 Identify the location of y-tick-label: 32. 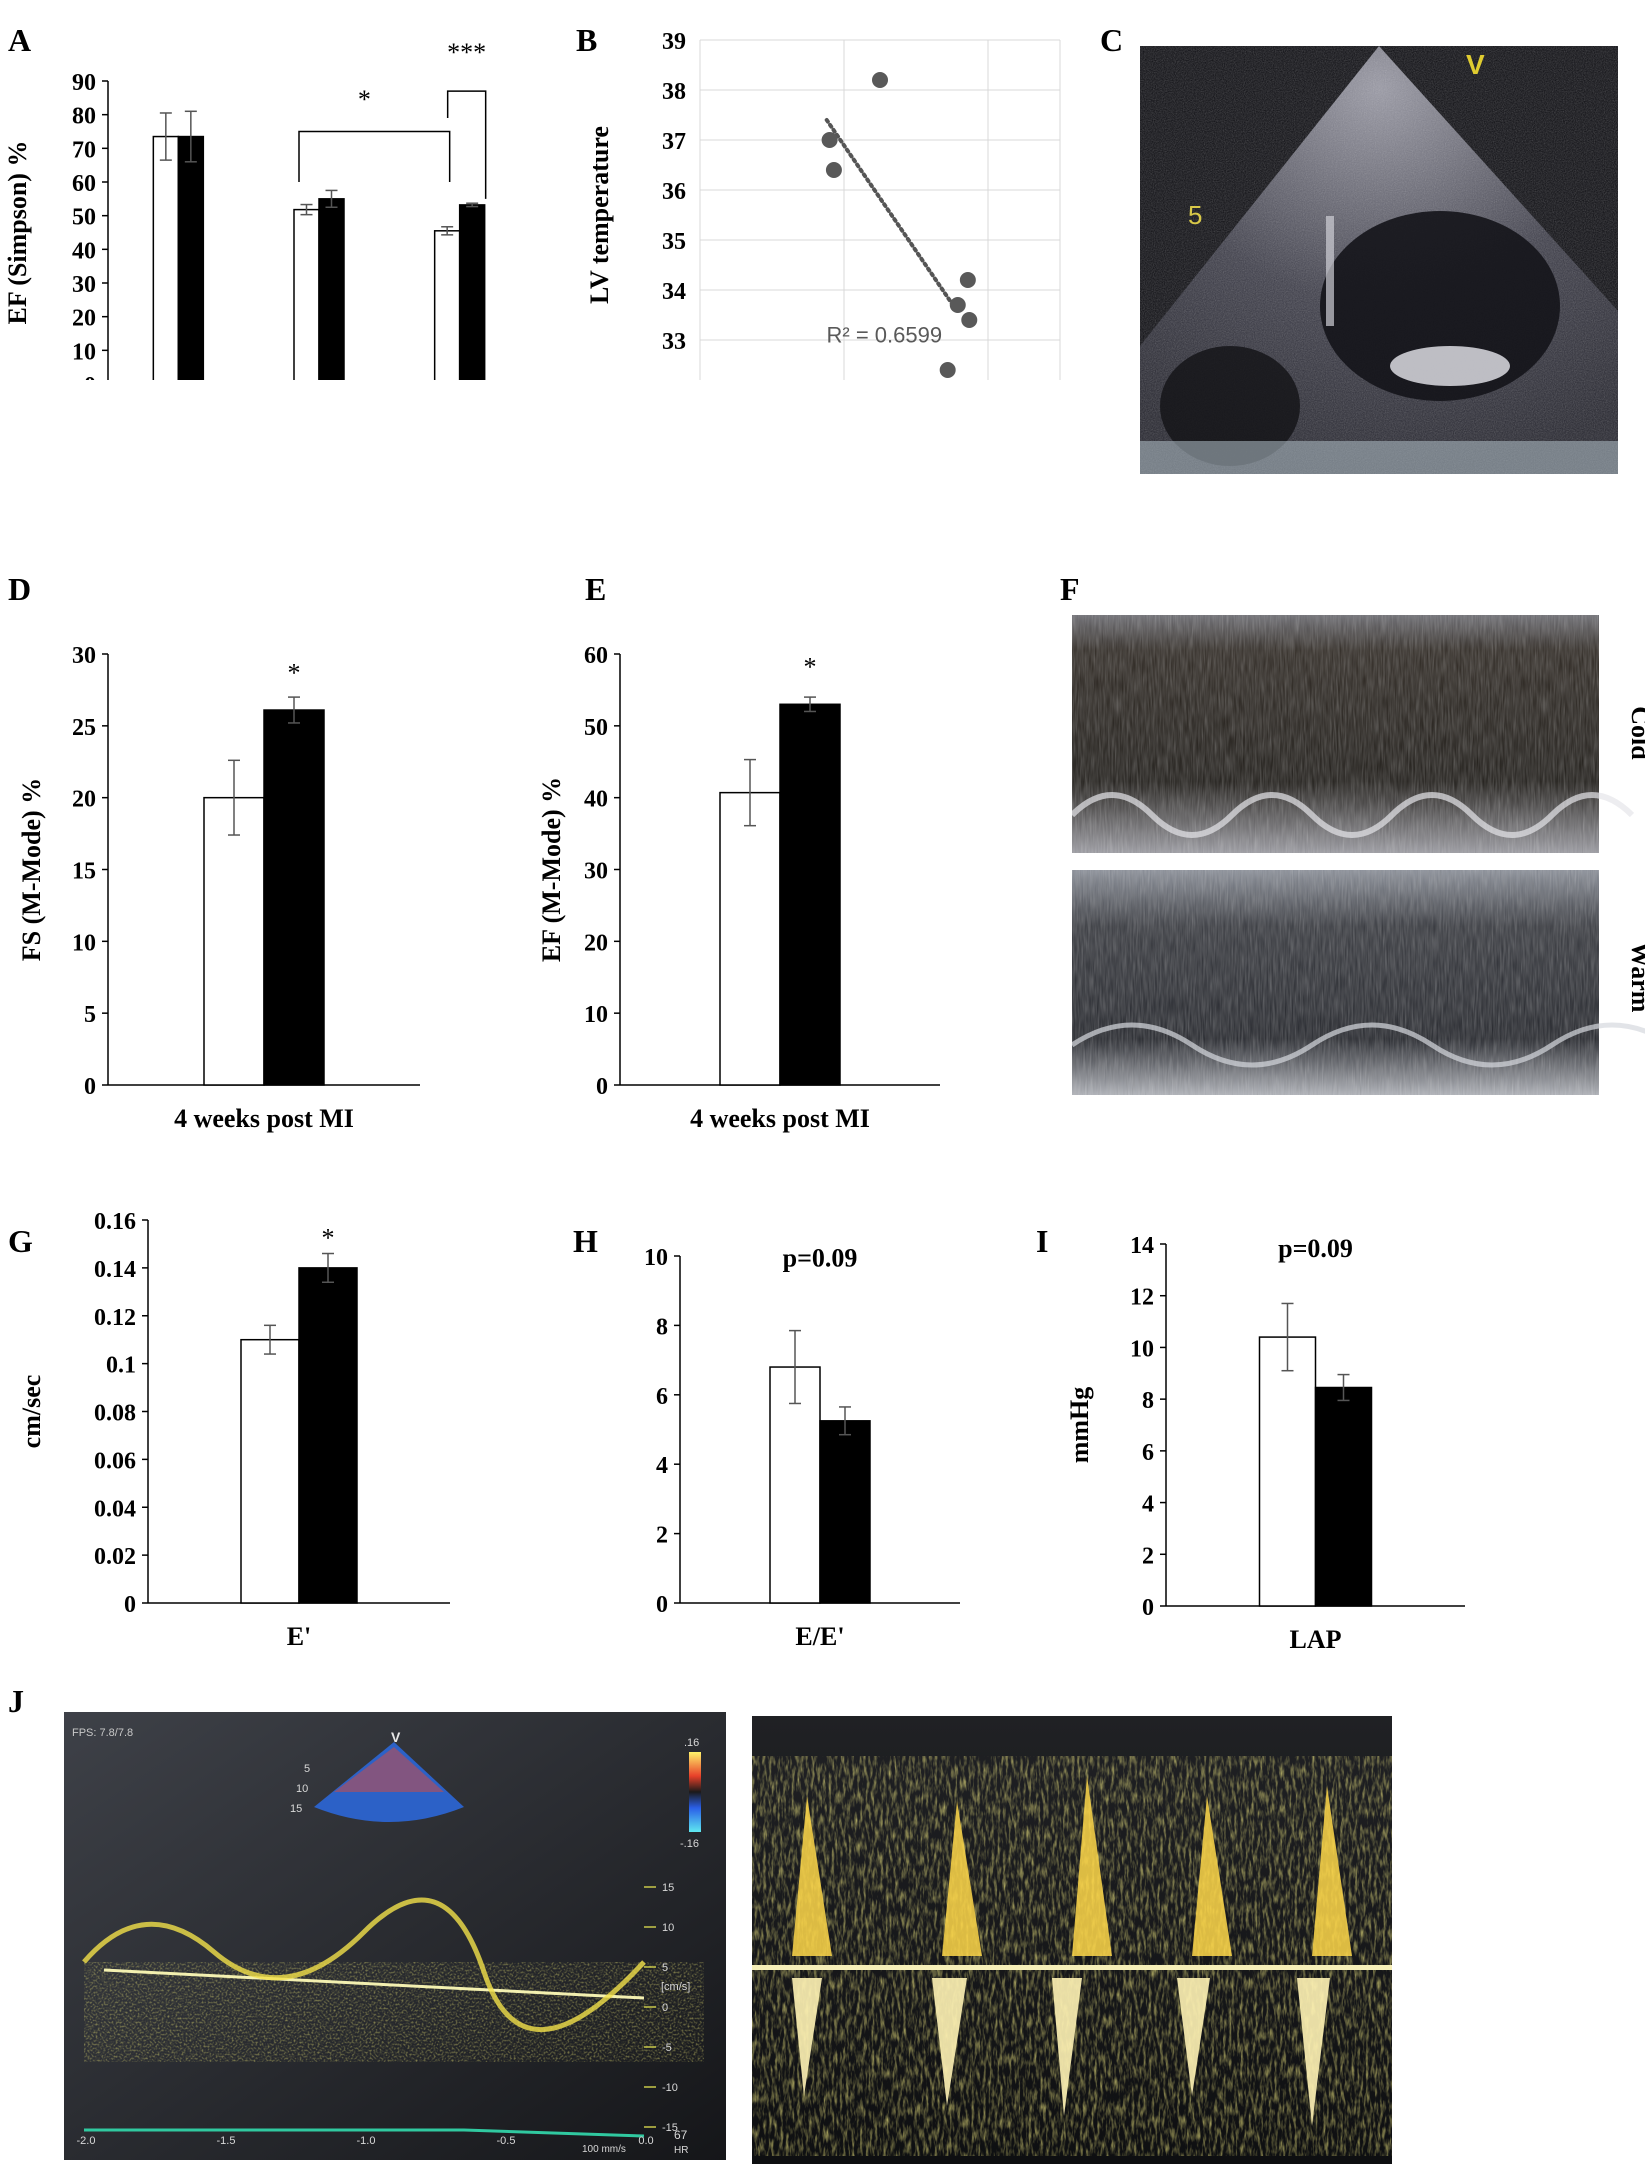
(674, 379).